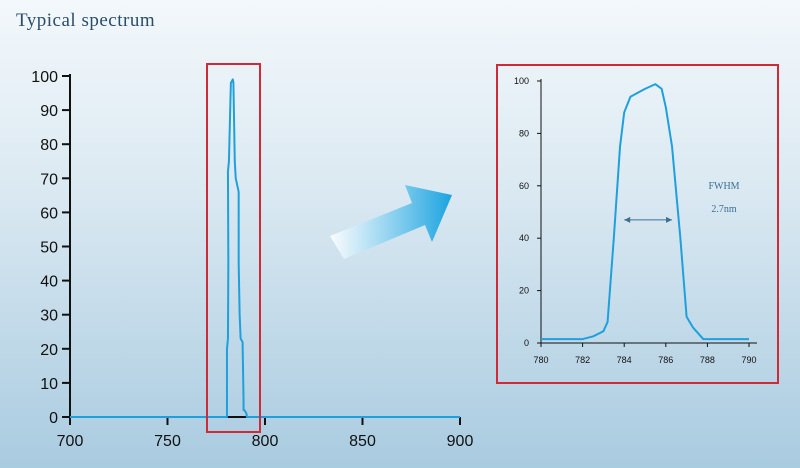 The height and width of the screenshot is (468, 800). I want to click on y-tick-label: 10, so click(49, 384).